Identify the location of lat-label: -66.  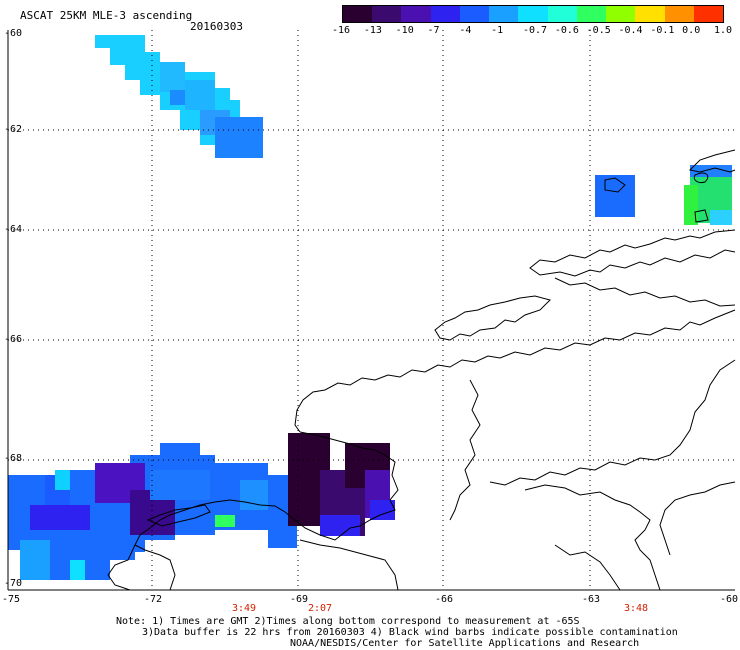
(13, 339).